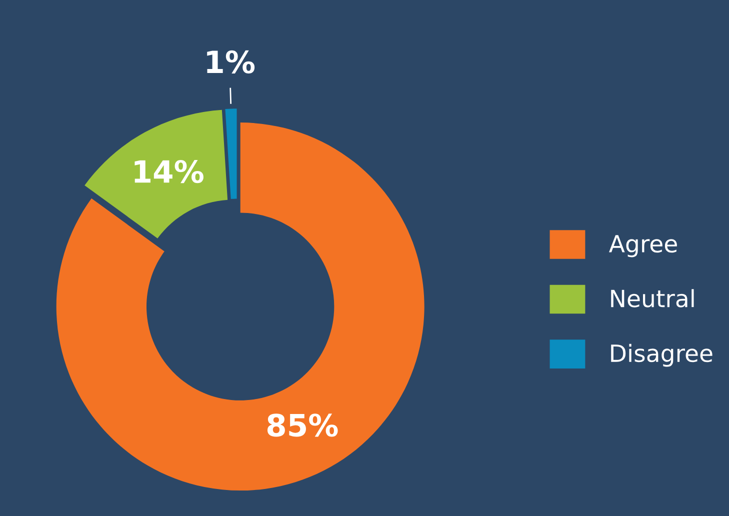 This screenshot has height=516, width=729. Describe the element at coordinates (169, 172) in the screenshot. I see `data-label: 14%` at that location.